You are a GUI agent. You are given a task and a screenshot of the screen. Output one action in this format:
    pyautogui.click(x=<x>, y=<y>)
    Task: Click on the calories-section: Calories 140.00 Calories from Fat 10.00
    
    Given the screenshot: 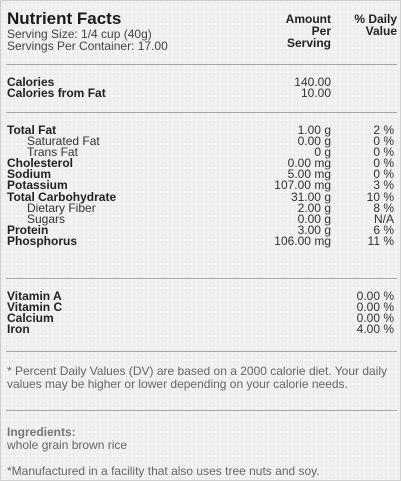 What is the action you would take?
    pyautogui.click(x=202, y=88)
    